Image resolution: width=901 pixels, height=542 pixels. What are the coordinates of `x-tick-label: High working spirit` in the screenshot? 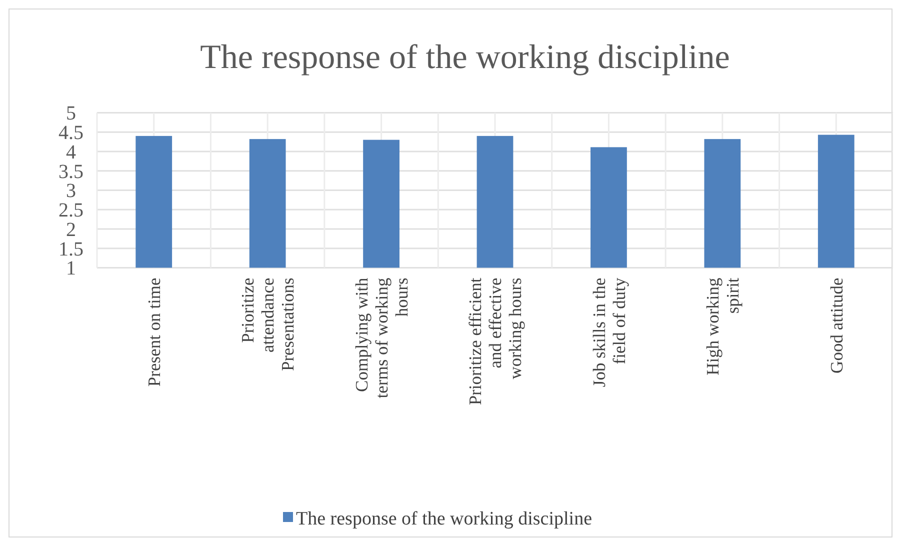 It's located at (722, 326).